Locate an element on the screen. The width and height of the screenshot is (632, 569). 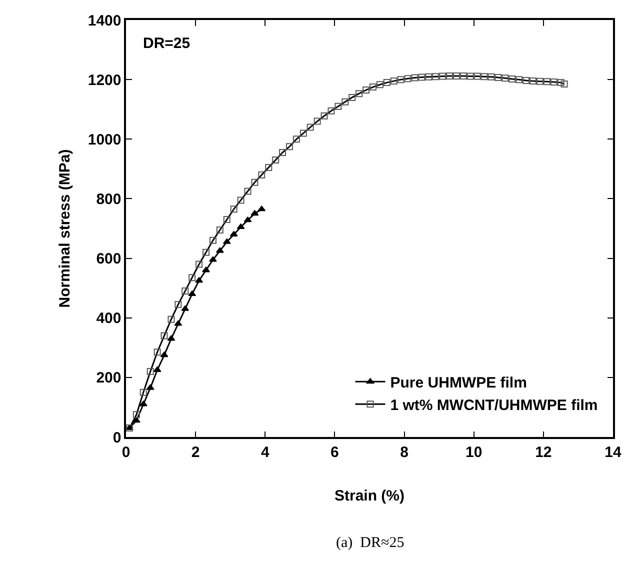
legend-label: Pure UHMWPE film is located at coordinates (458, 383).